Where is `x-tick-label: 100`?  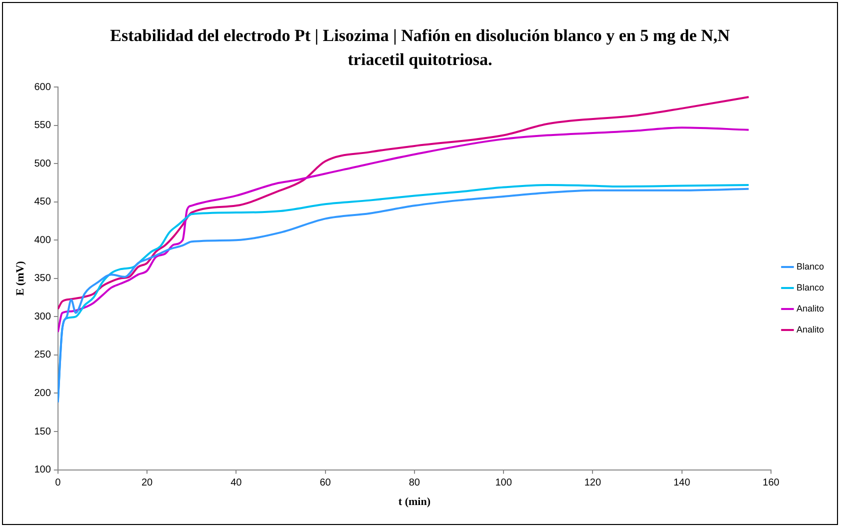
x-tick-label: 100 is located at coordinates (503, 483).